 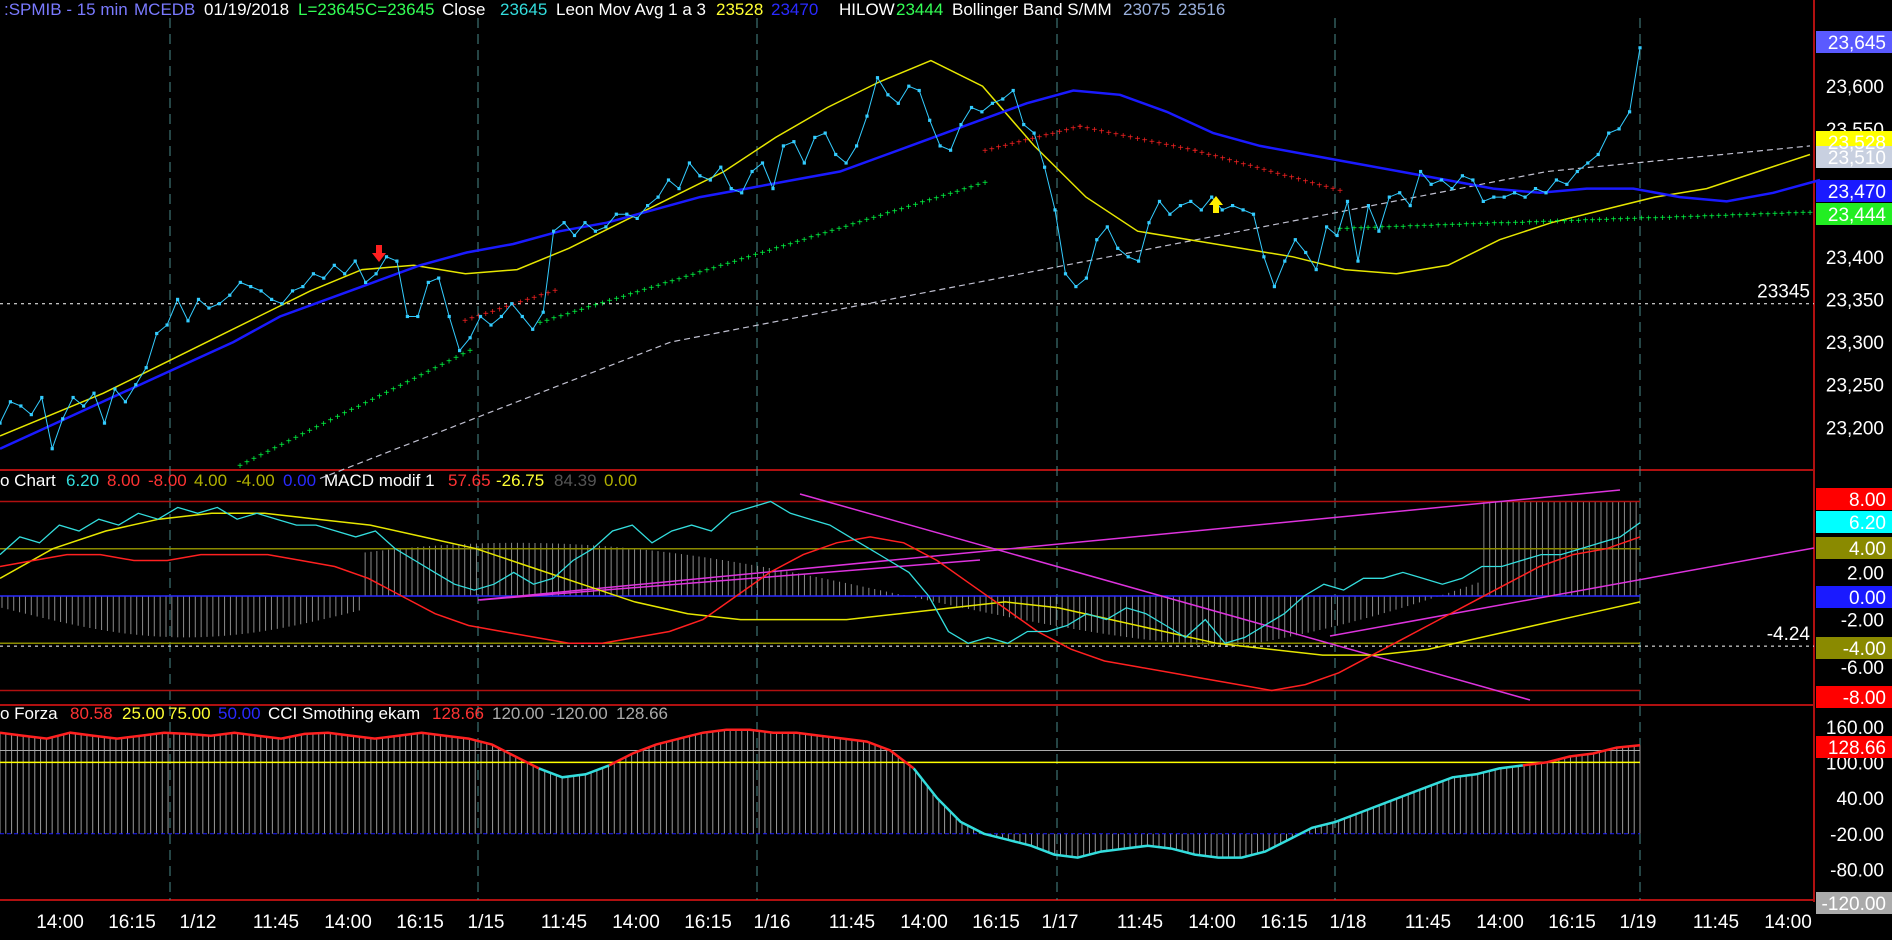 I want to click on cci-tick-label: 160.00, so click(x=1855, y=728).